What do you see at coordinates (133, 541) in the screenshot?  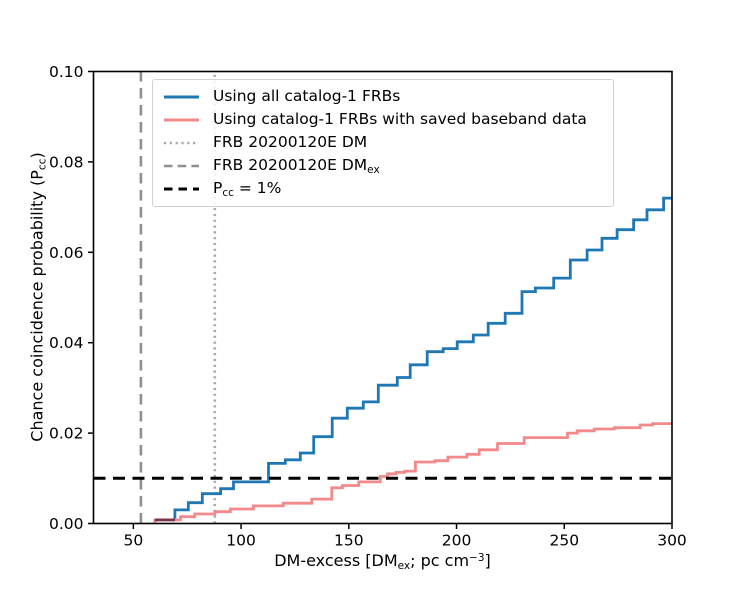 I see `x-tick-label: 50` at bounding box center [133, 541].